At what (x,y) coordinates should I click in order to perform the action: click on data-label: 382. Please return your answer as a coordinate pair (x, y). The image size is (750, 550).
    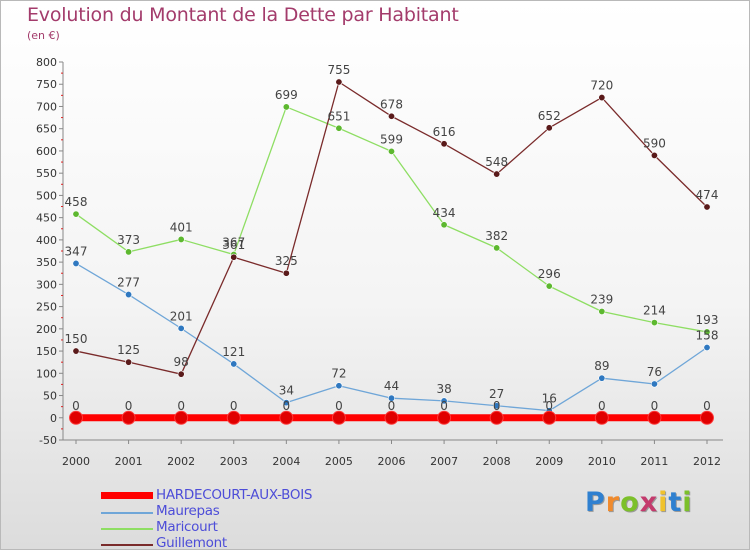
    Looking at the image, I should click on (496, 236).